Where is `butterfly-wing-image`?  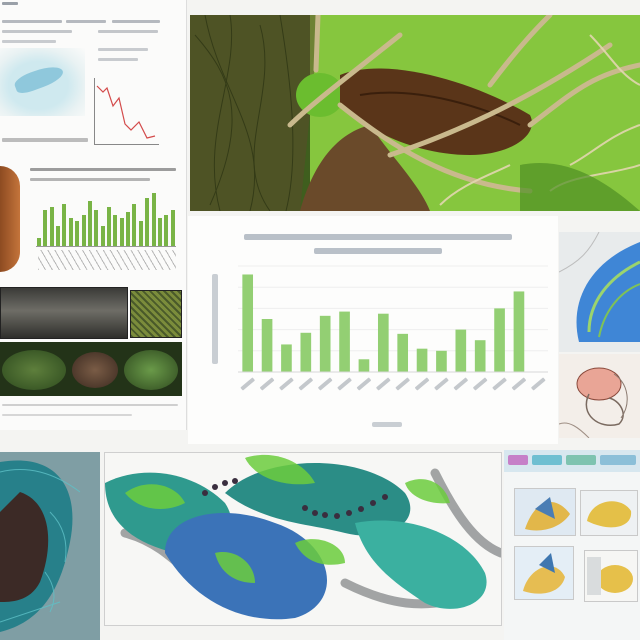 butterfly-wing-image is located at coordinates (599, 292).